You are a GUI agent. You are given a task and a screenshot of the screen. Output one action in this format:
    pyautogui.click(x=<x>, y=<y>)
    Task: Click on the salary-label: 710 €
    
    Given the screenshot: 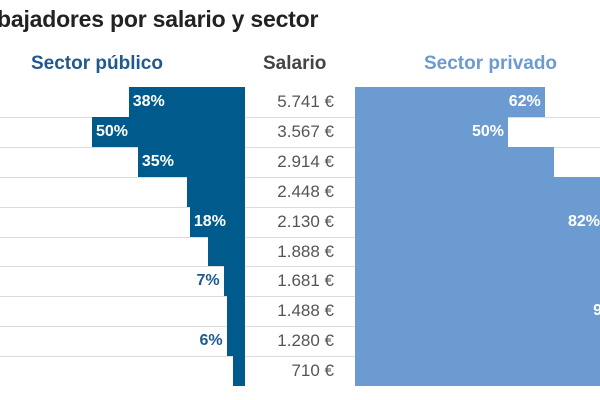 What is the action you would take?
    pyautogui.click(x=312, y=371)
    